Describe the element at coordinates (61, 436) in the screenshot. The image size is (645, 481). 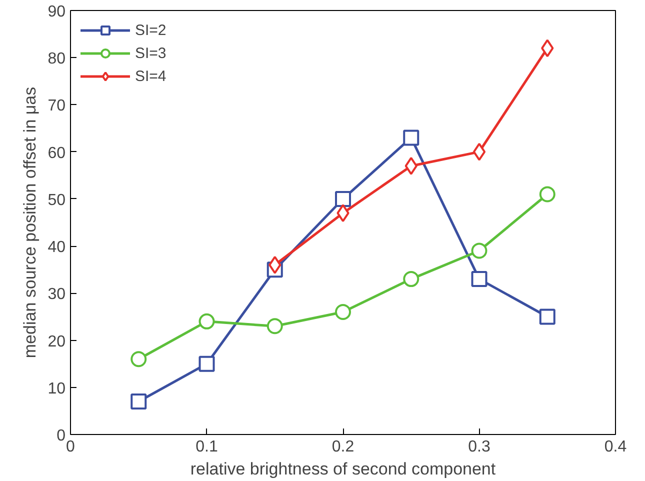
I see `y-tick-label: 0` at that location.